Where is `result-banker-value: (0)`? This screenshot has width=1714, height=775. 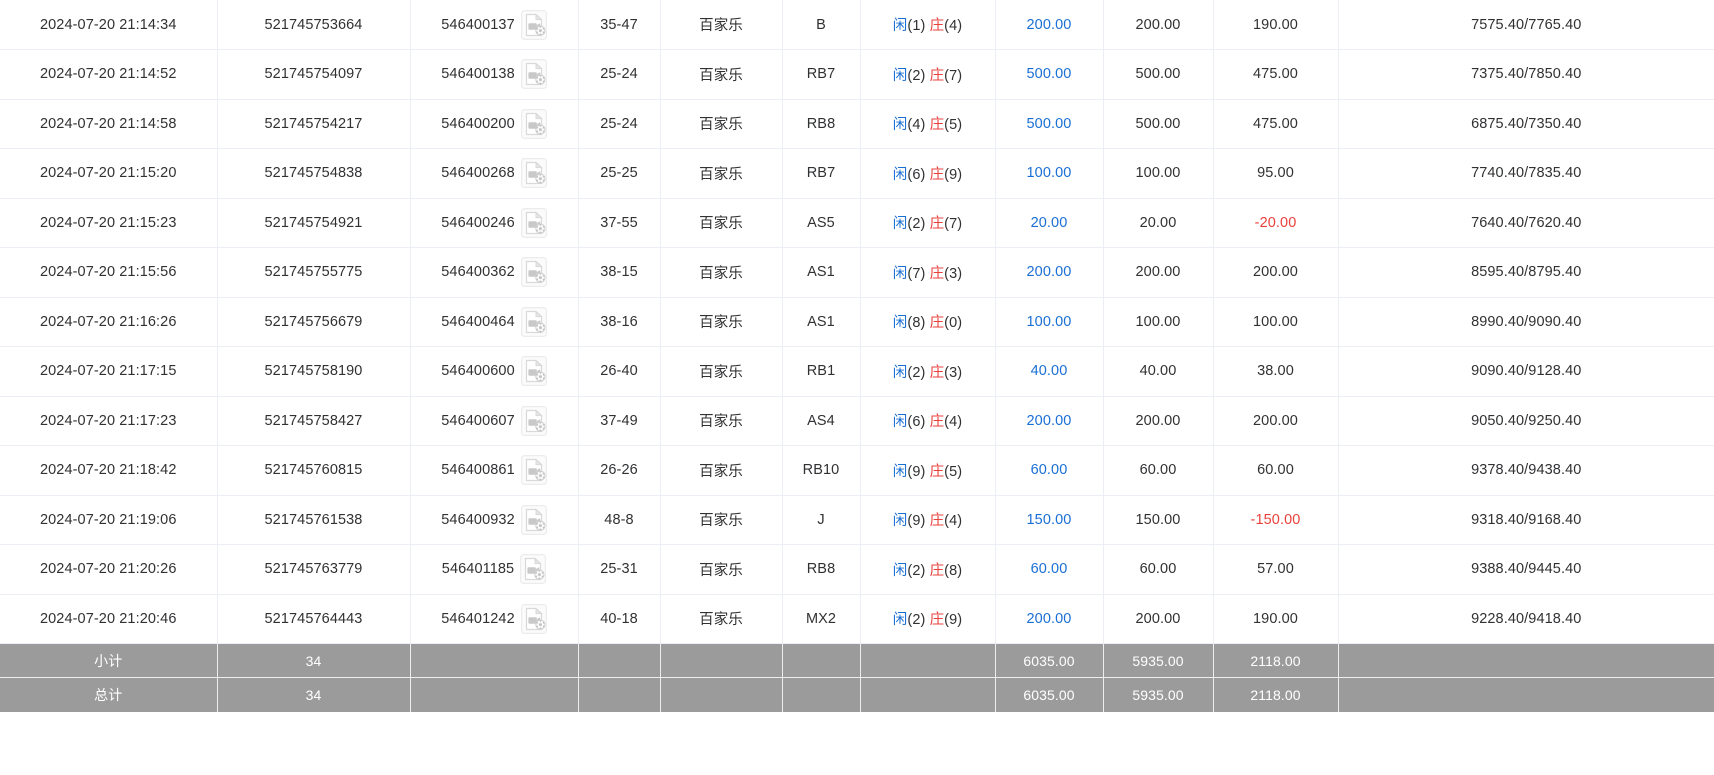
result-banker-value: (0) is located at coordinates (953, 323).